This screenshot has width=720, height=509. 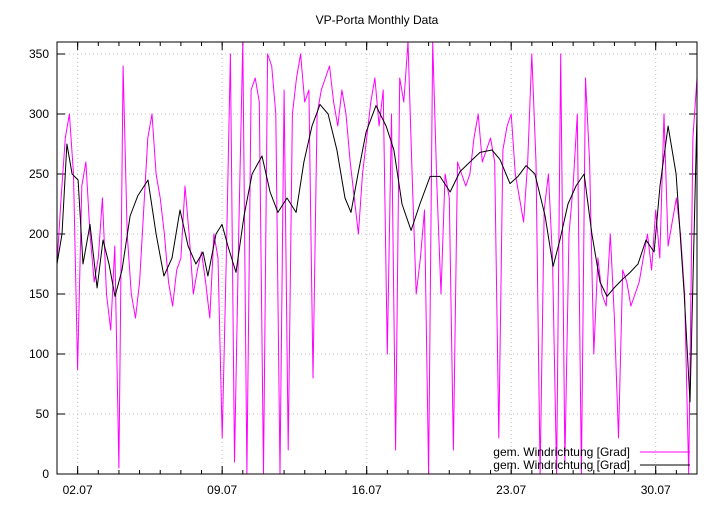 I want to click on x-tick-label: 16.07, so click(x=367, y=490).